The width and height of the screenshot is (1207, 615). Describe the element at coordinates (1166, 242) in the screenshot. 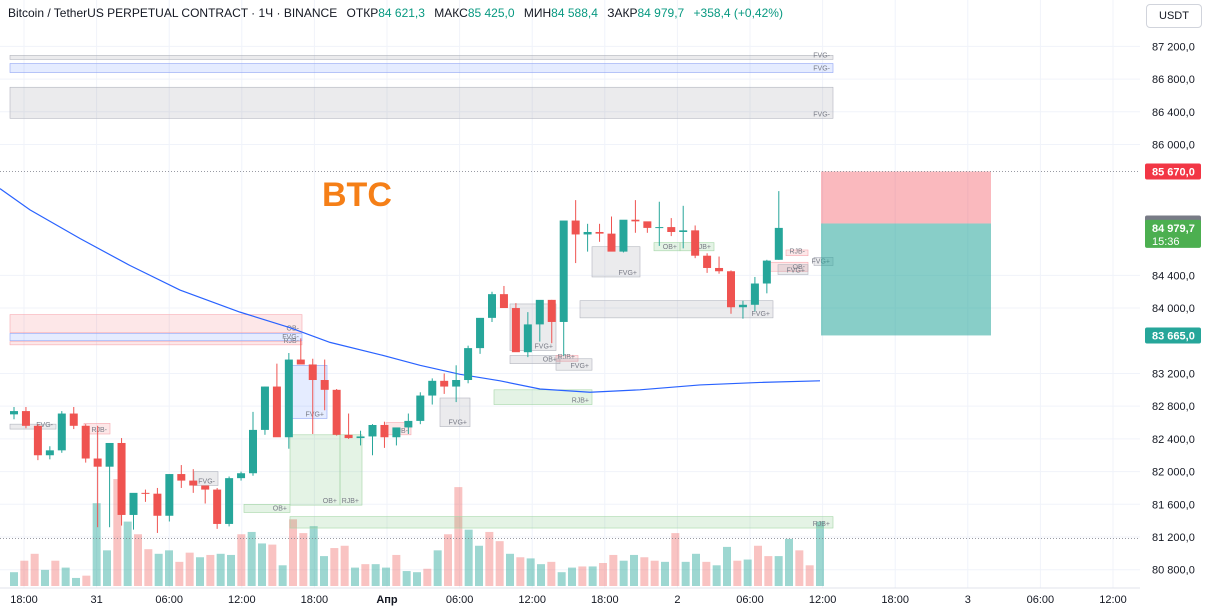

I see `price-label-countdown: 15:36` at that location.